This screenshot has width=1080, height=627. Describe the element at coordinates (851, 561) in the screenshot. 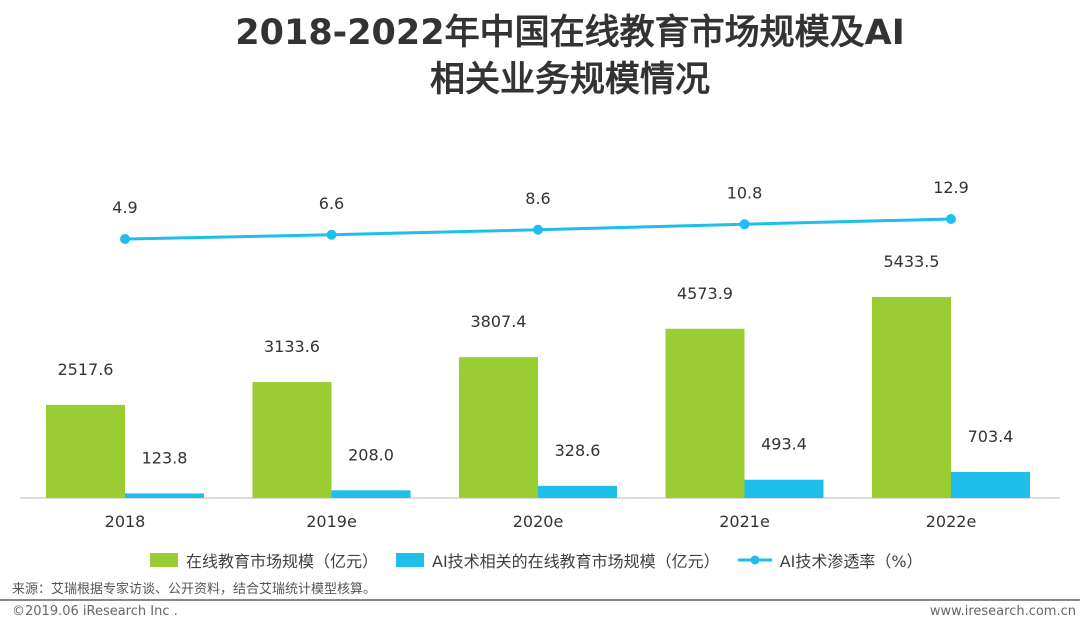

I see `legend-label-penetration: AI技术渗透率（%）` at that location.